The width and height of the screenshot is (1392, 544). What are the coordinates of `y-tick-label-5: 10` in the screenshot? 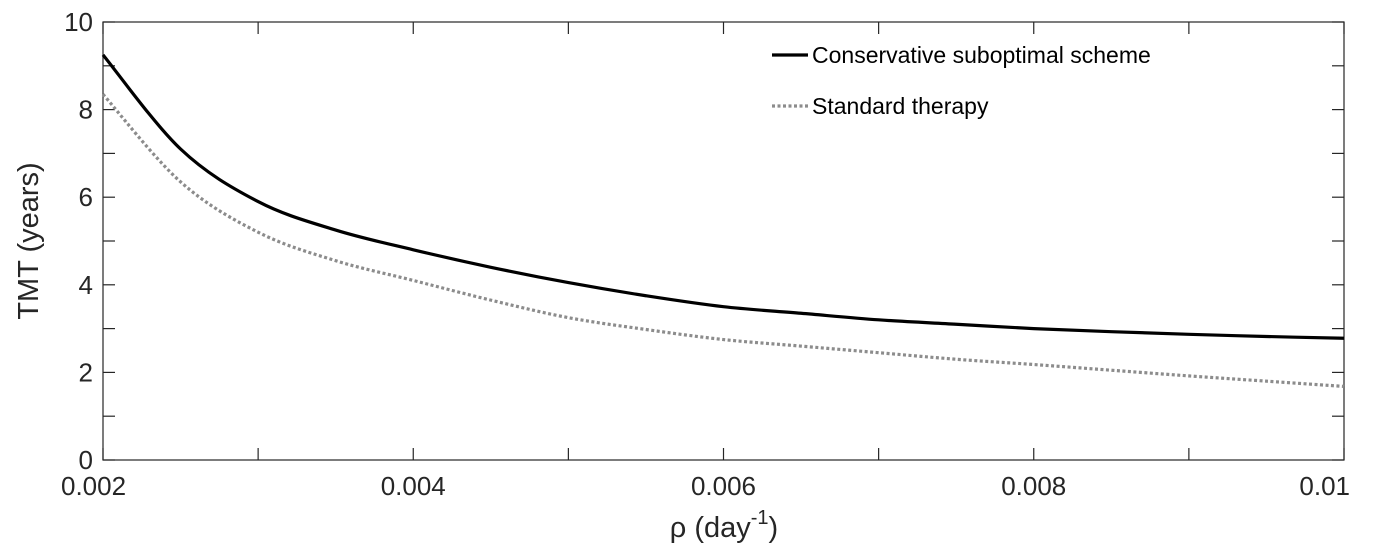 It's located at (78, 22).